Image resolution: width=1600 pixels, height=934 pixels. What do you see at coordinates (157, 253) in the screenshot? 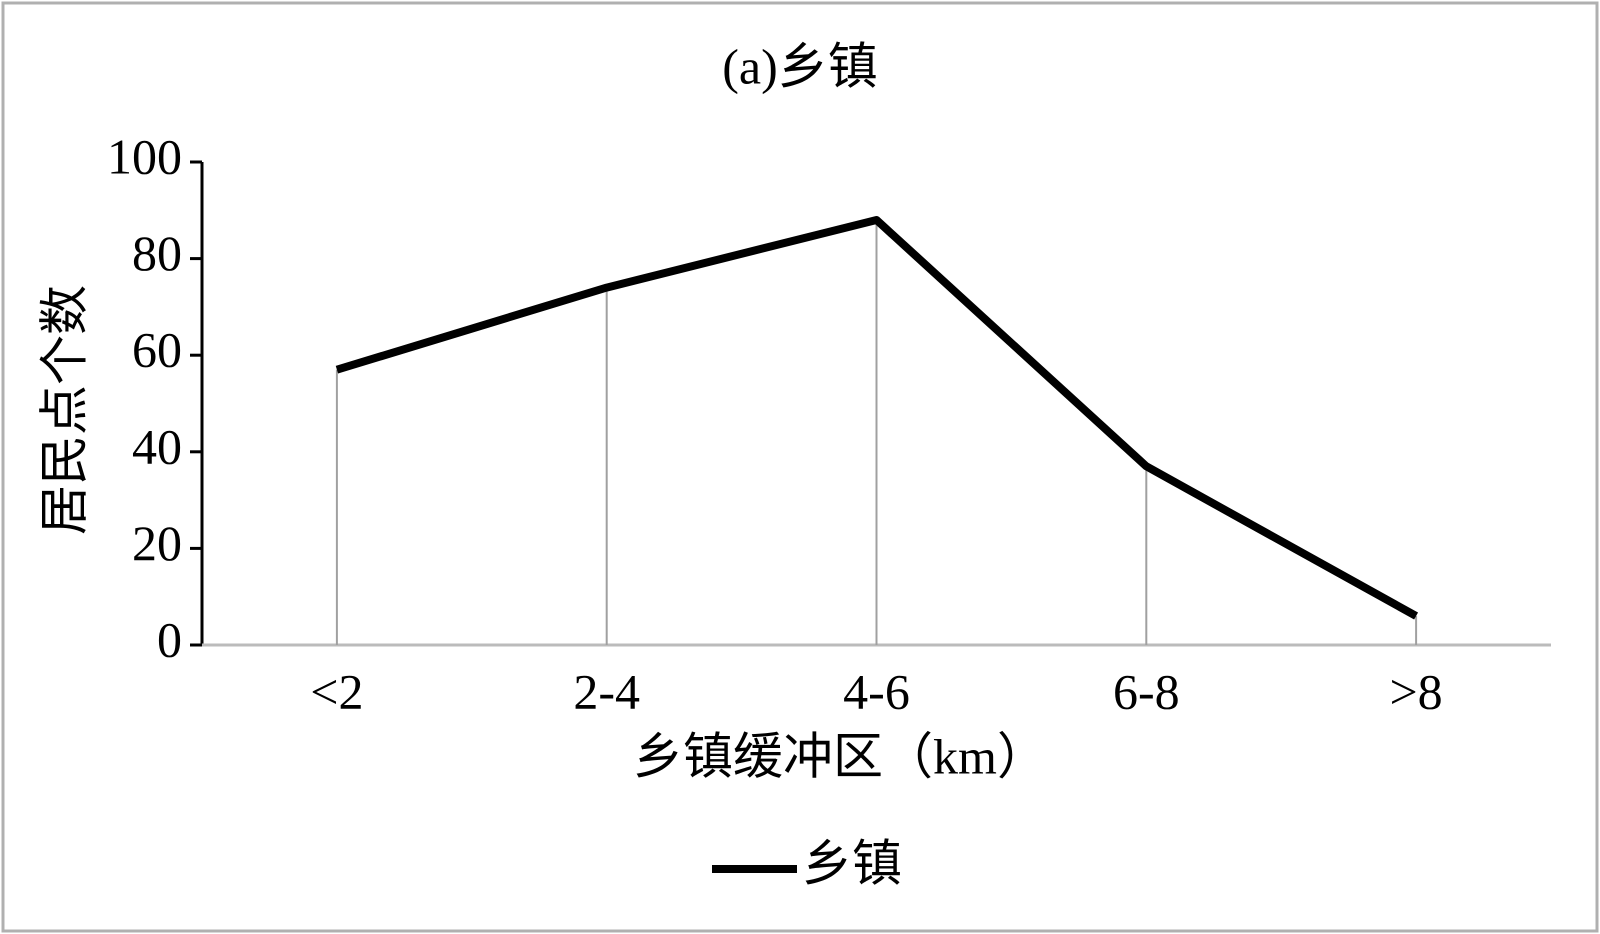
I see `y-tick-label: 80` at bounding box center [157, 253].